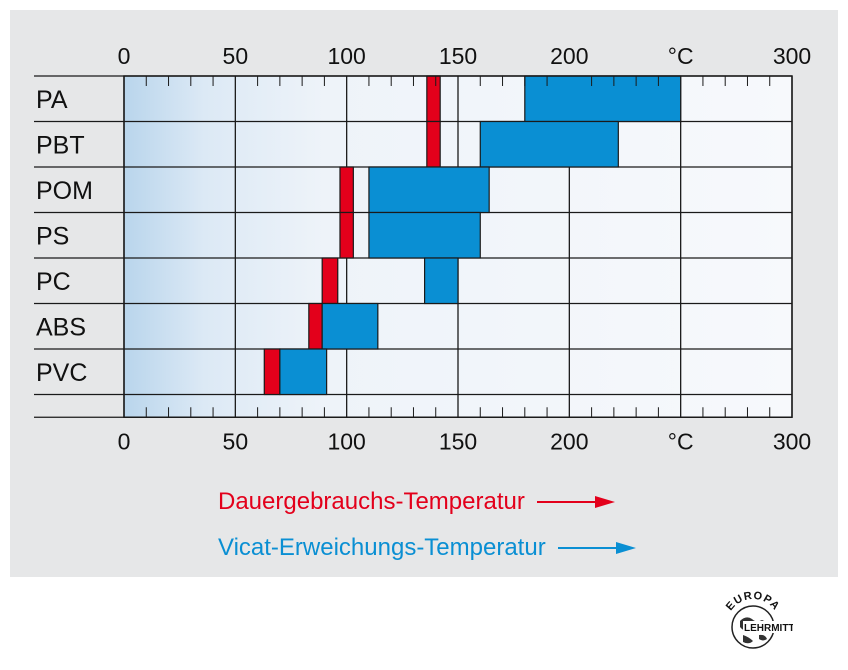 The width and height of the screenshot is (848, 670). What do you see at coordinates (346, 235) in the screenshot?
I see `bar-ps-dauer` at bounding box center [346, 235].